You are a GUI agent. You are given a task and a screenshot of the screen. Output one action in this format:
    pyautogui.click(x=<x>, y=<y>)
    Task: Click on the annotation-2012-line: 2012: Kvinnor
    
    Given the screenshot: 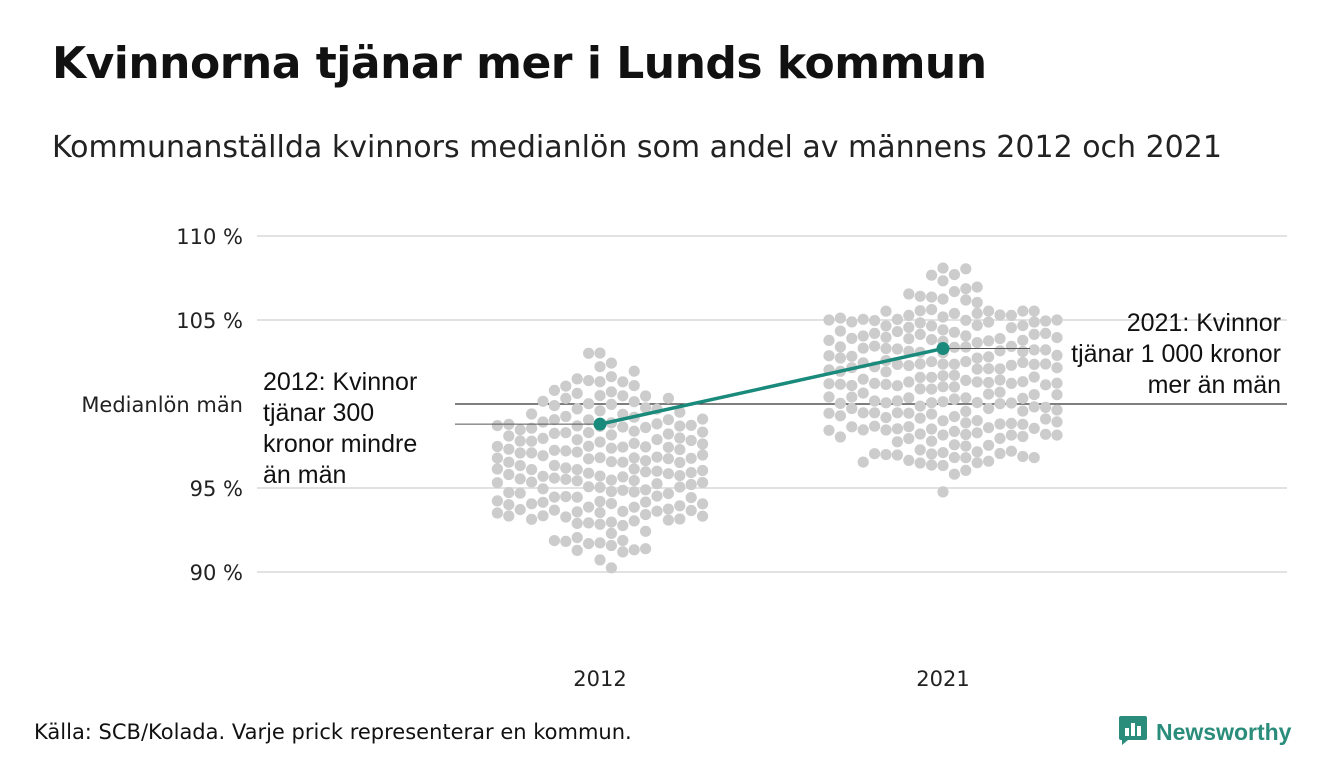 What is the action you would take?
    pyautogui.click(x=340, y=382)
    